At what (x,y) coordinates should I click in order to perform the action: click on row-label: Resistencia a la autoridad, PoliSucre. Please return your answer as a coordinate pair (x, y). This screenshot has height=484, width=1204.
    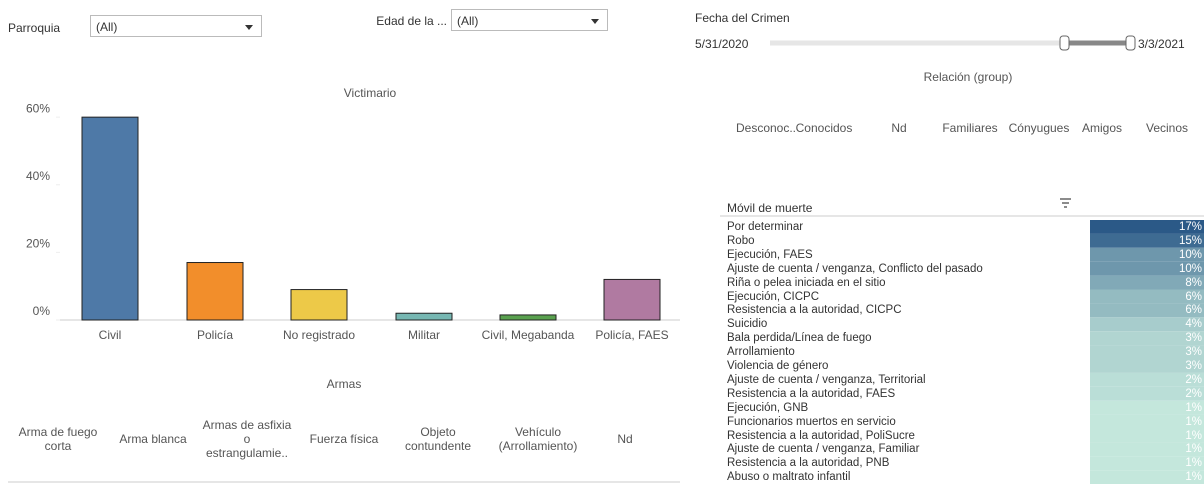
    Looking at the image, I should click on (821, 435).